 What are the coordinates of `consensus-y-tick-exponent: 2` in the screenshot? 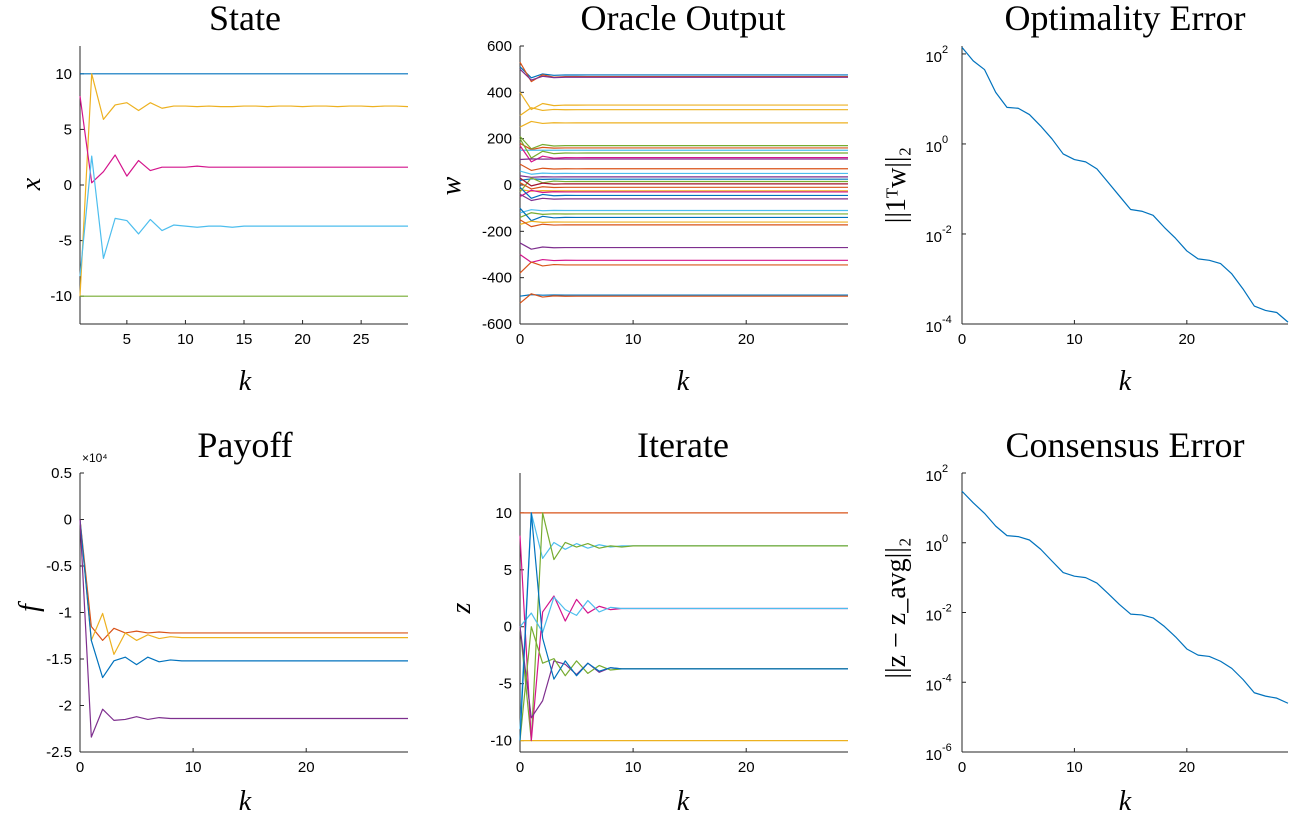 It's located at (945, 469).